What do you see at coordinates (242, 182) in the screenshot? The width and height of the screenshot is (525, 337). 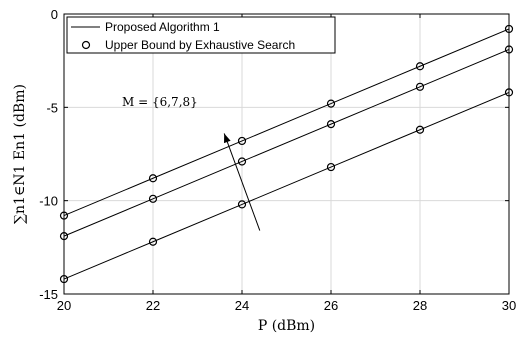 I see `annotation-arrow` at bounding box center [242, 182].